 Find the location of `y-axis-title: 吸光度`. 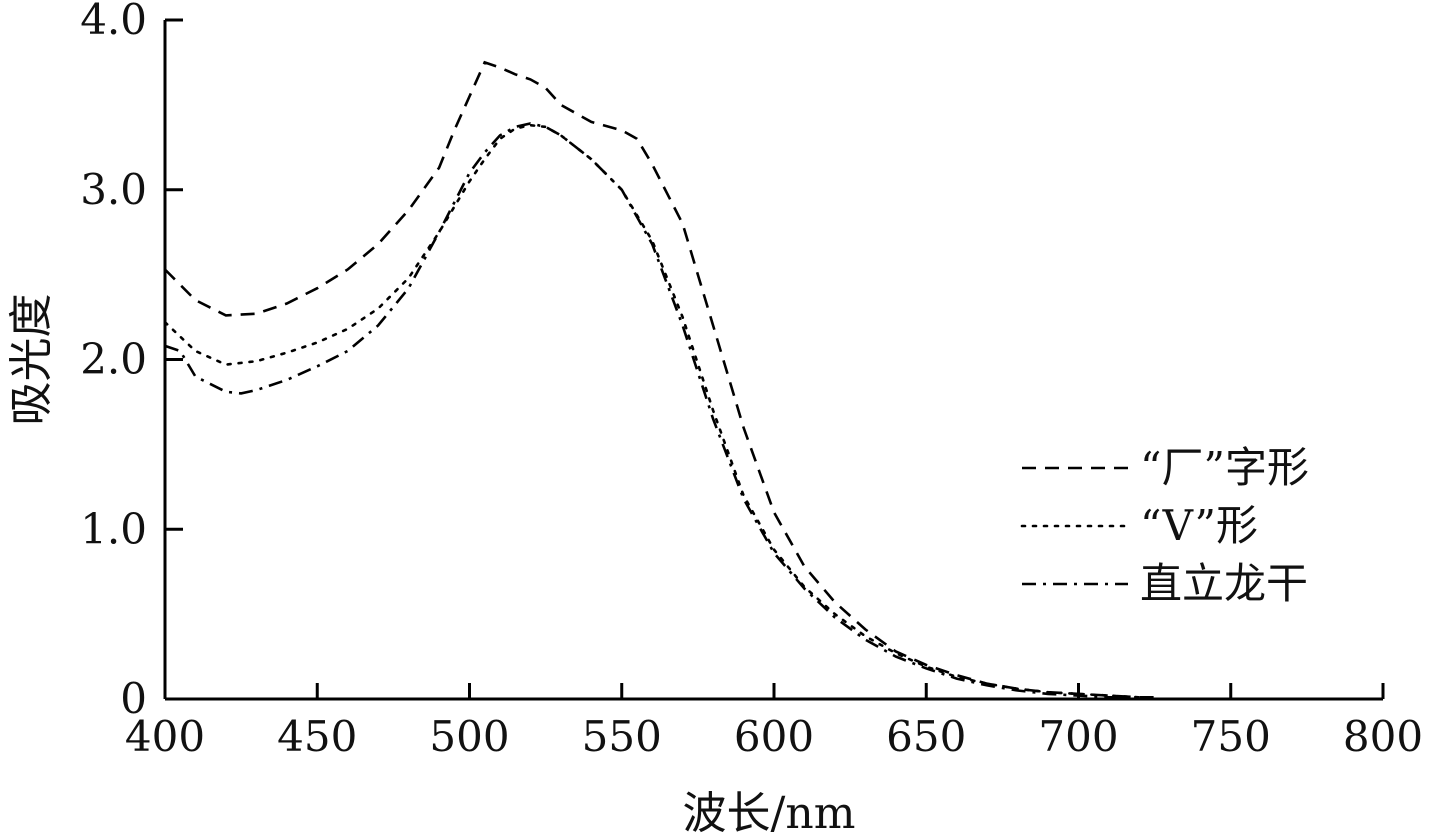

y-axis-title: 吸光度 is located at coordinates (31, 360).